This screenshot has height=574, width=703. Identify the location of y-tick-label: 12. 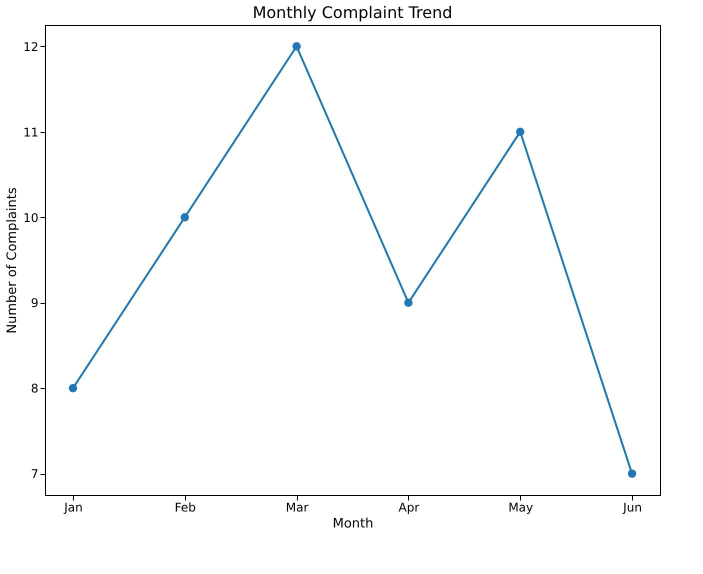
(30, 47).